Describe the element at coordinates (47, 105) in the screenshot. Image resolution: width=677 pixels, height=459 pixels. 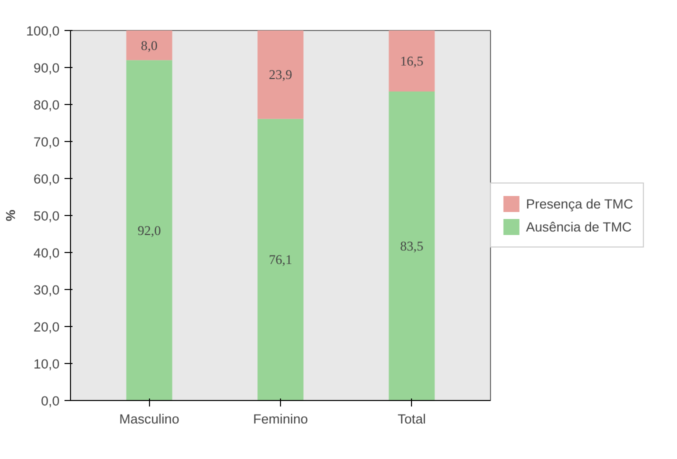
I see `y-tick-label: 80,0` at that location.